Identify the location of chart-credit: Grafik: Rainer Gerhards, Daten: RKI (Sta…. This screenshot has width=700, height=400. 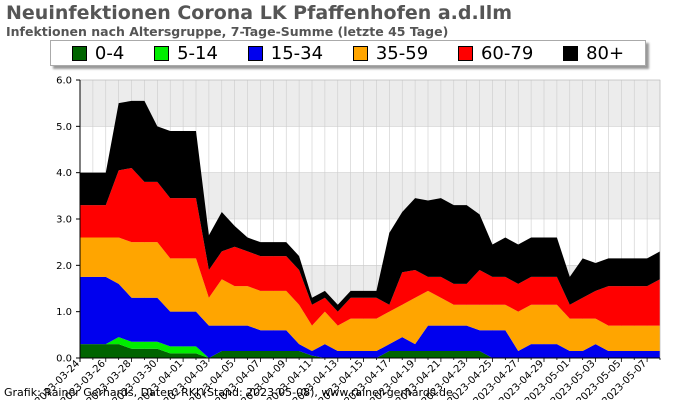
(228, 392).